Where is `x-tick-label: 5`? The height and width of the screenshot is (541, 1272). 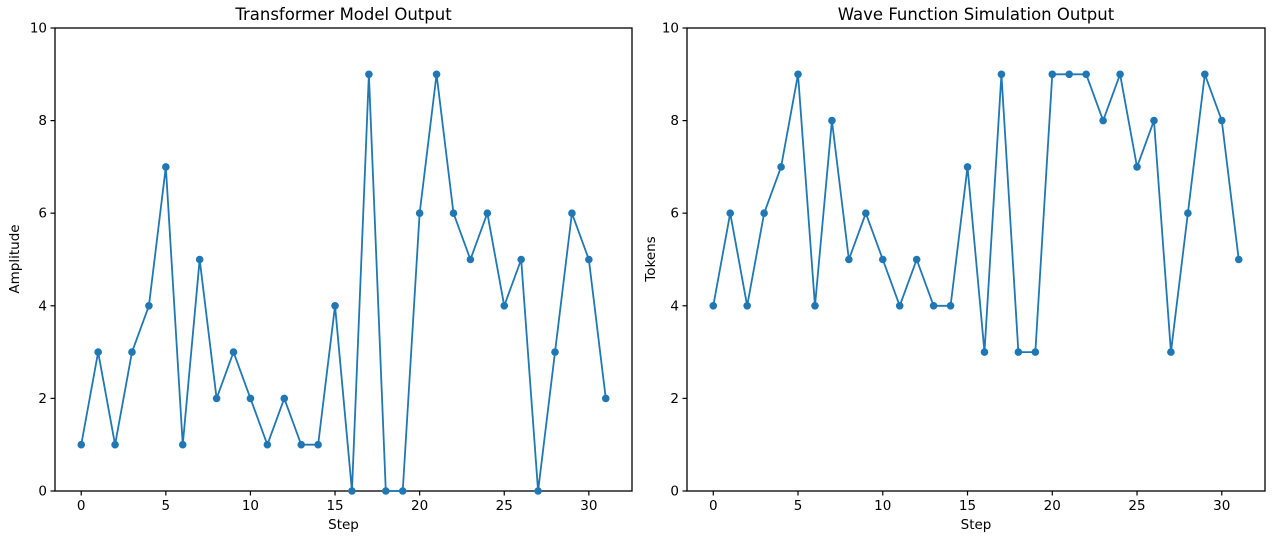
x-tick-label: 5 is located at coordinates (798, 506).